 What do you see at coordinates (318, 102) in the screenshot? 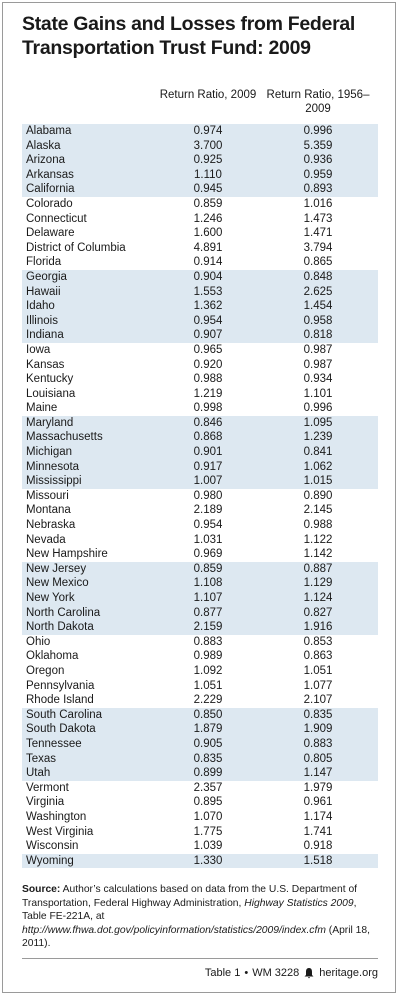
I see `column-header: Return Ratio, 1956–2009` at bounding box center [318, 102].